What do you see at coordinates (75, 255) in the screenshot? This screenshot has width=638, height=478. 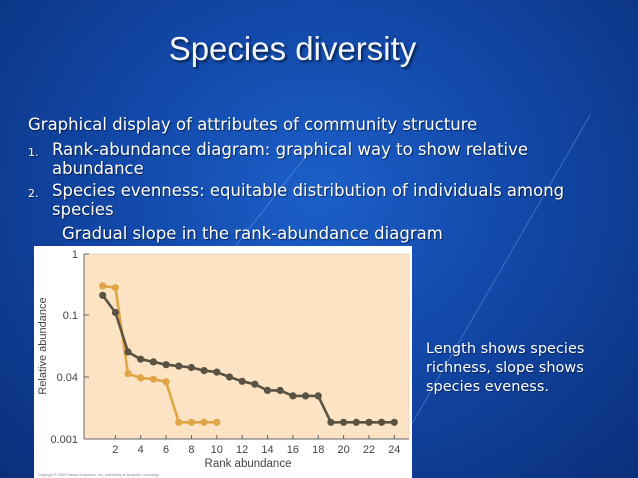 I see `y-tick-label: 1` at bounding box center [75, 255].